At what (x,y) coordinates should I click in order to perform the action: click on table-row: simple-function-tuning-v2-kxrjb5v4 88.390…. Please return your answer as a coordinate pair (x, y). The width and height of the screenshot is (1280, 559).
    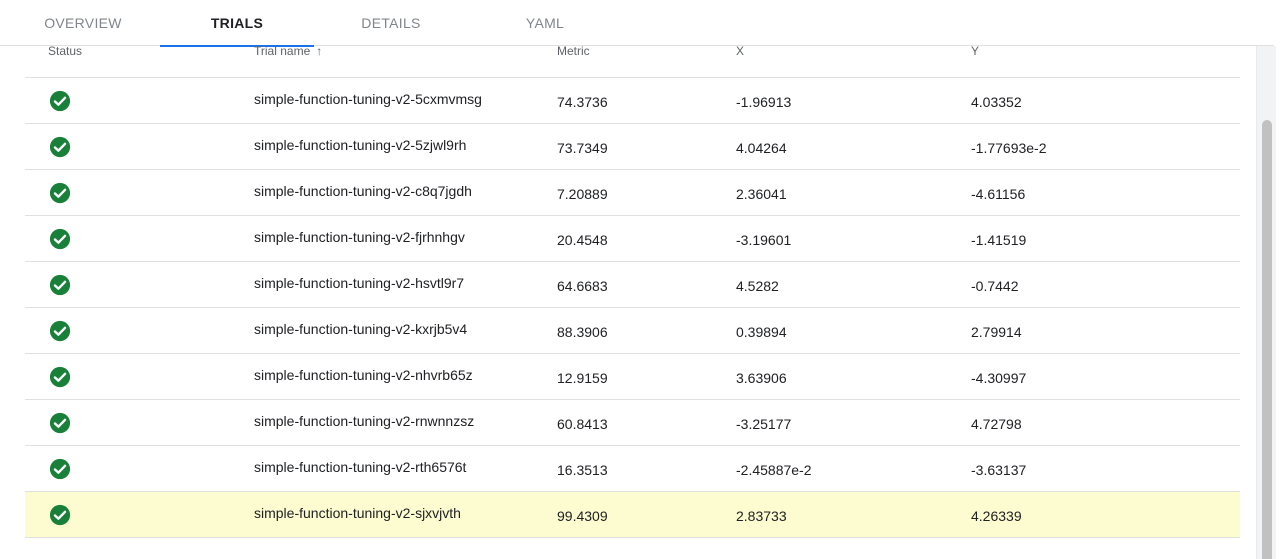
    Looking at the image, I should click on (632, 331).